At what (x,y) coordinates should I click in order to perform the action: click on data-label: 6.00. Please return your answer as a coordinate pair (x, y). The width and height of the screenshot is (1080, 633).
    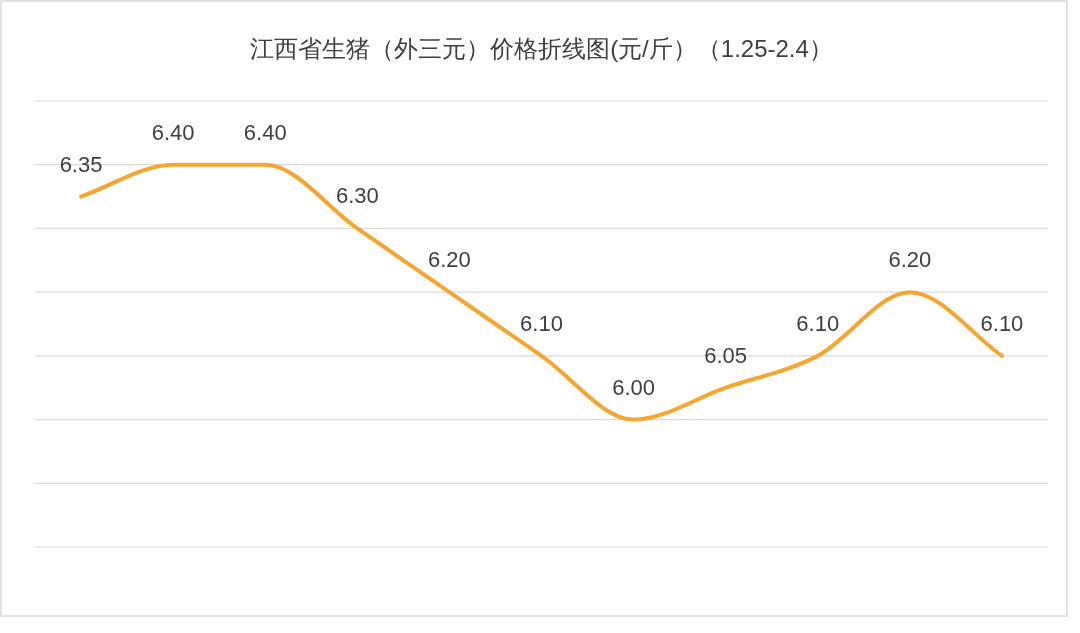
    Looking at the image, I should click on (633, 387).